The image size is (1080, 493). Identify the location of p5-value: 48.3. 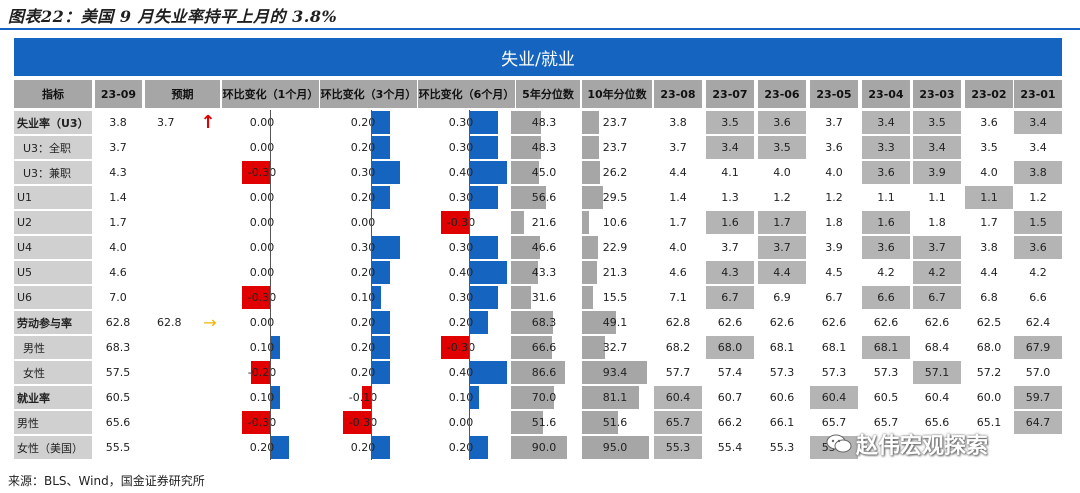
(544, 147).